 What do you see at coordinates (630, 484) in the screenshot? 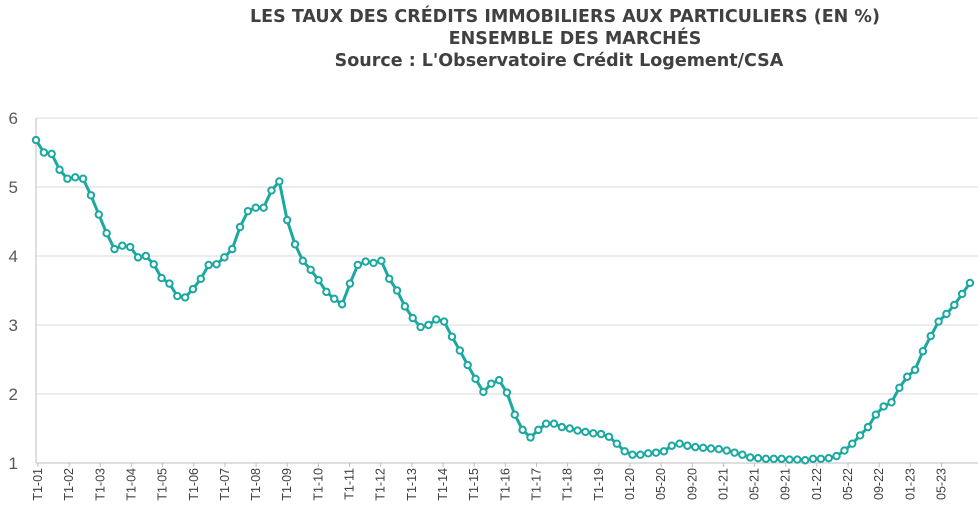
I see `x-tick-label: 01-20` at bounding box center [630, 484].